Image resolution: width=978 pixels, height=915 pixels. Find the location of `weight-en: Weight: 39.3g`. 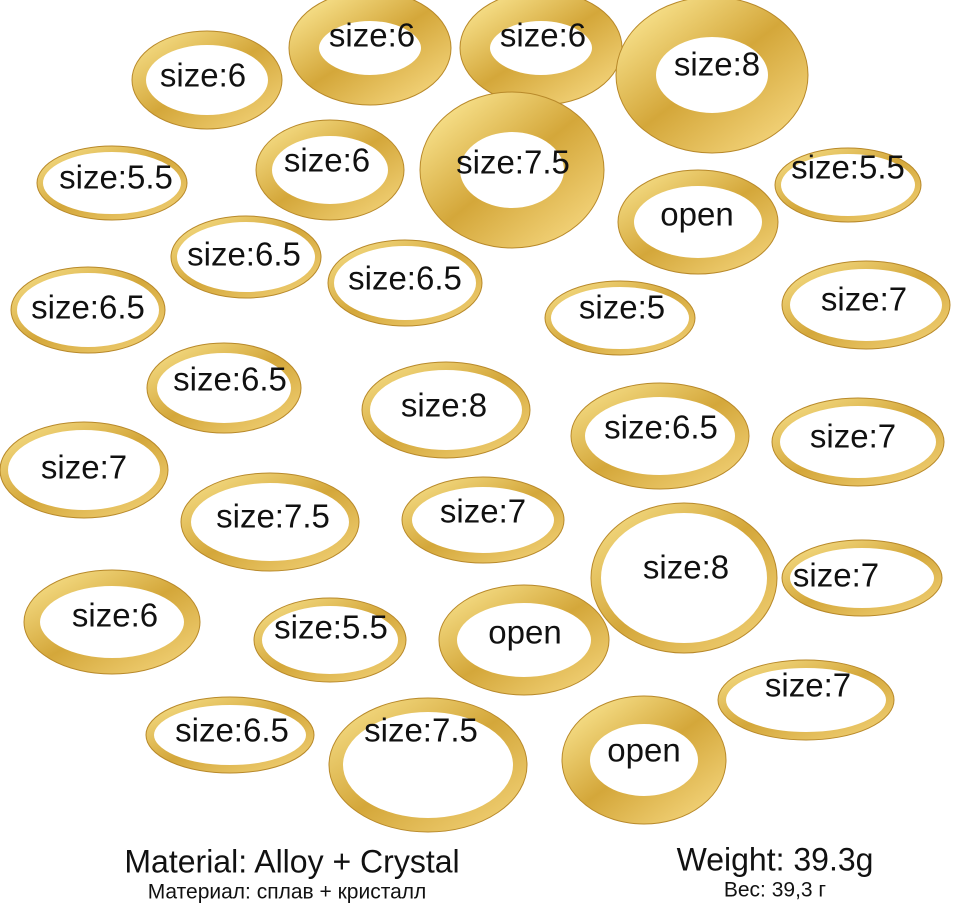

weight-en: Weight: 39.3g is located at coordinates (775, 859).